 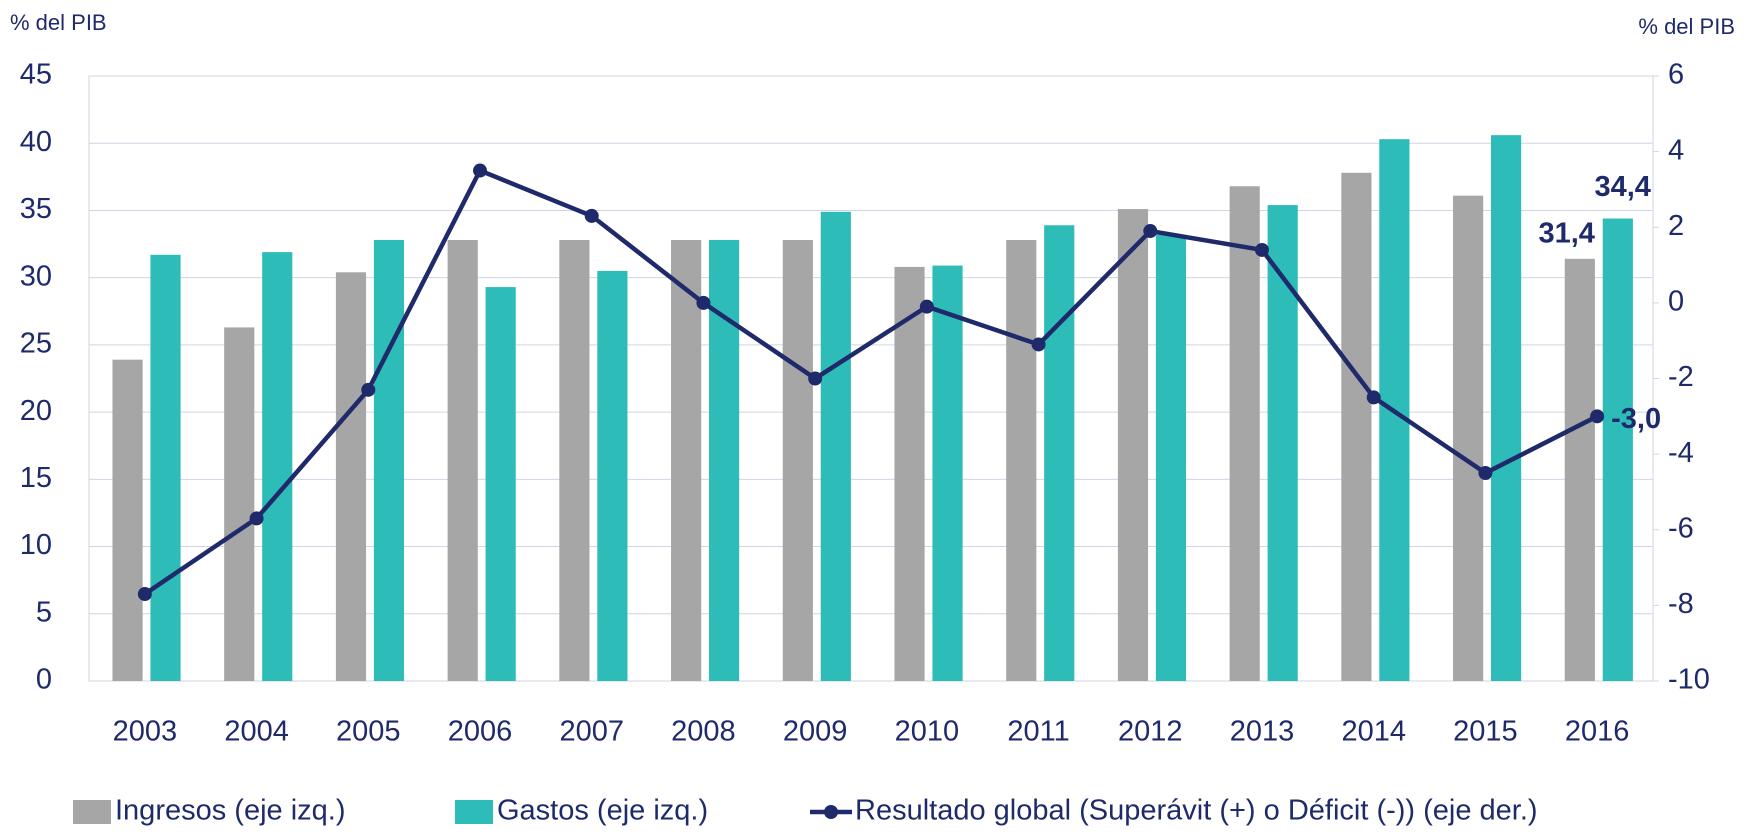 I want to click on y2-tick-label: -6, so click(x=1681, y=528).